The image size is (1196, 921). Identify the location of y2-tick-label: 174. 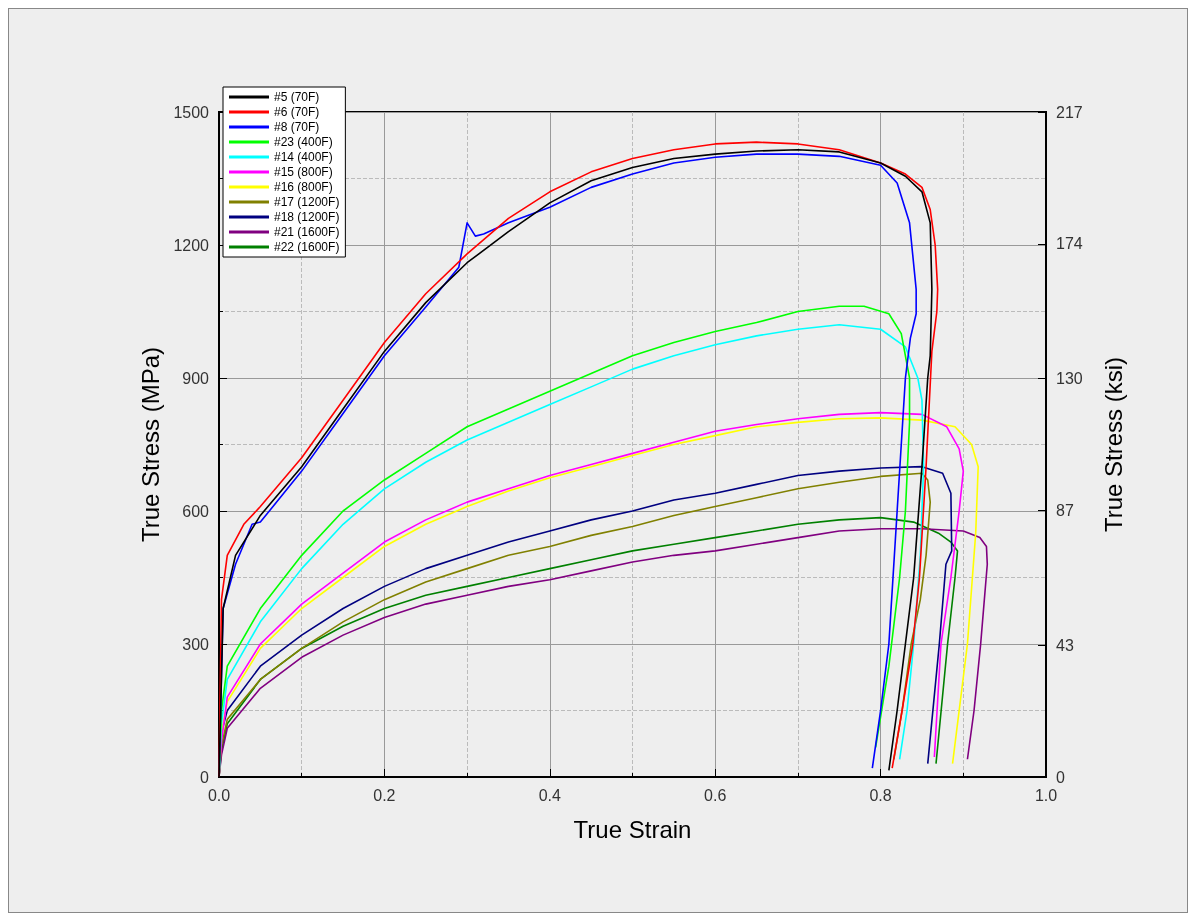
(1069, 244).